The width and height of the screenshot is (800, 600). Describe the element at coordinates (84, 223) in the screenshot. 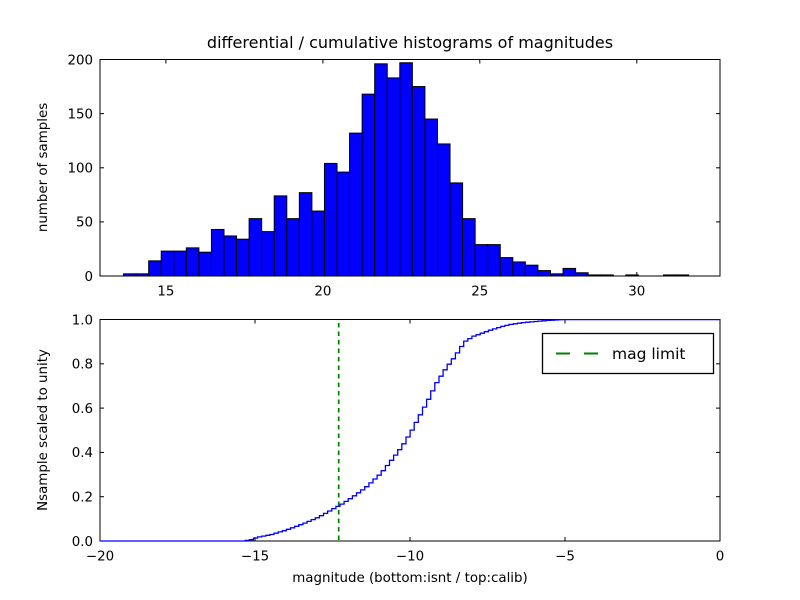

I see `y-tick-label: 50` at that location.